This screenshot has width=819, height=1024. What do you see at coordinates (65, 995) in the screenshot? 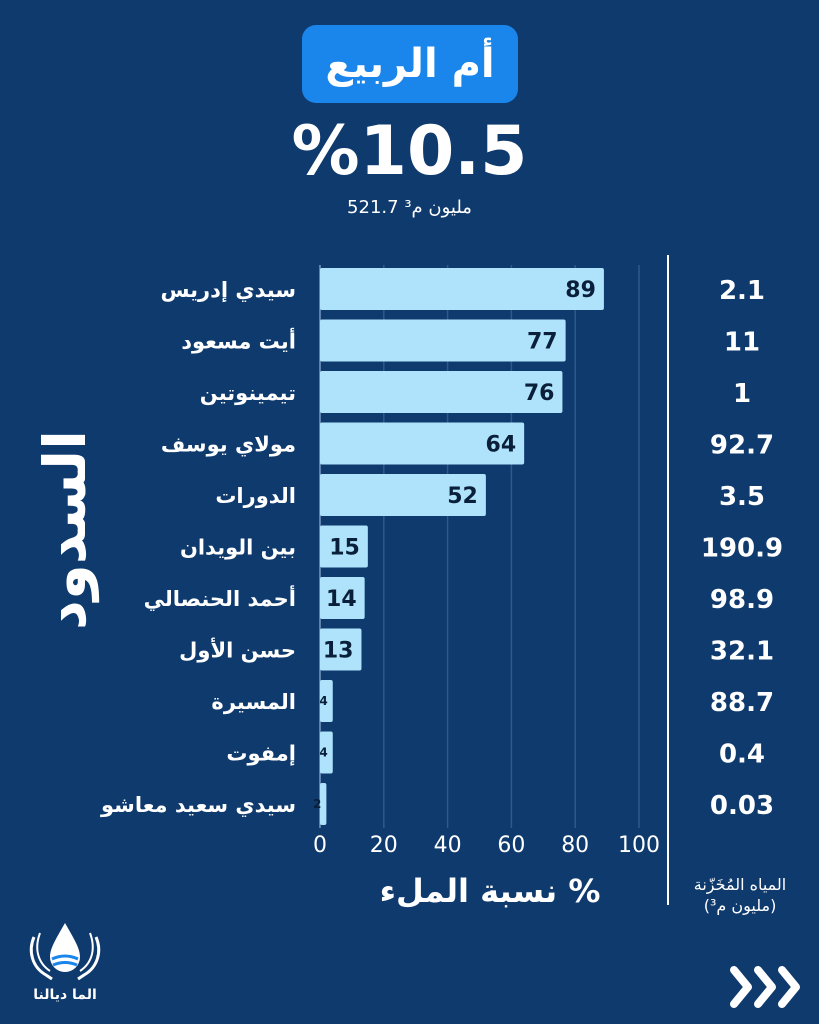
I see `logo-text: الما ديالنا` at bounding box center [65, 995].